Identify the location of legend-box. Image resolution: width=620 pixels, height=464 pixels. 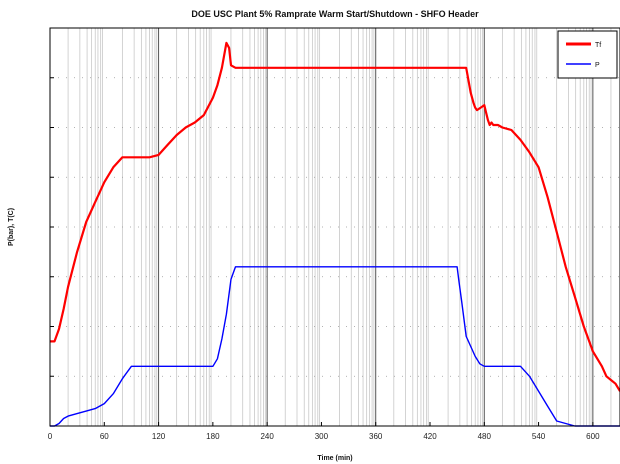
(587, 54).